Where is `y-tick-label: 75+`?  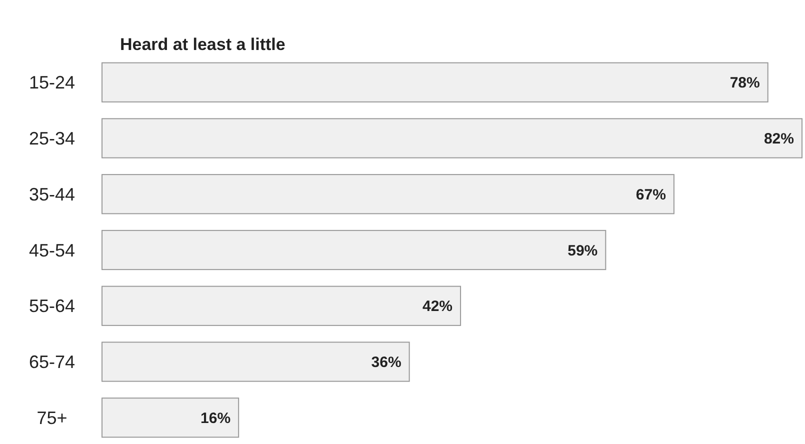 y-tick-label: 75+ is located at coordinates (52, 418).